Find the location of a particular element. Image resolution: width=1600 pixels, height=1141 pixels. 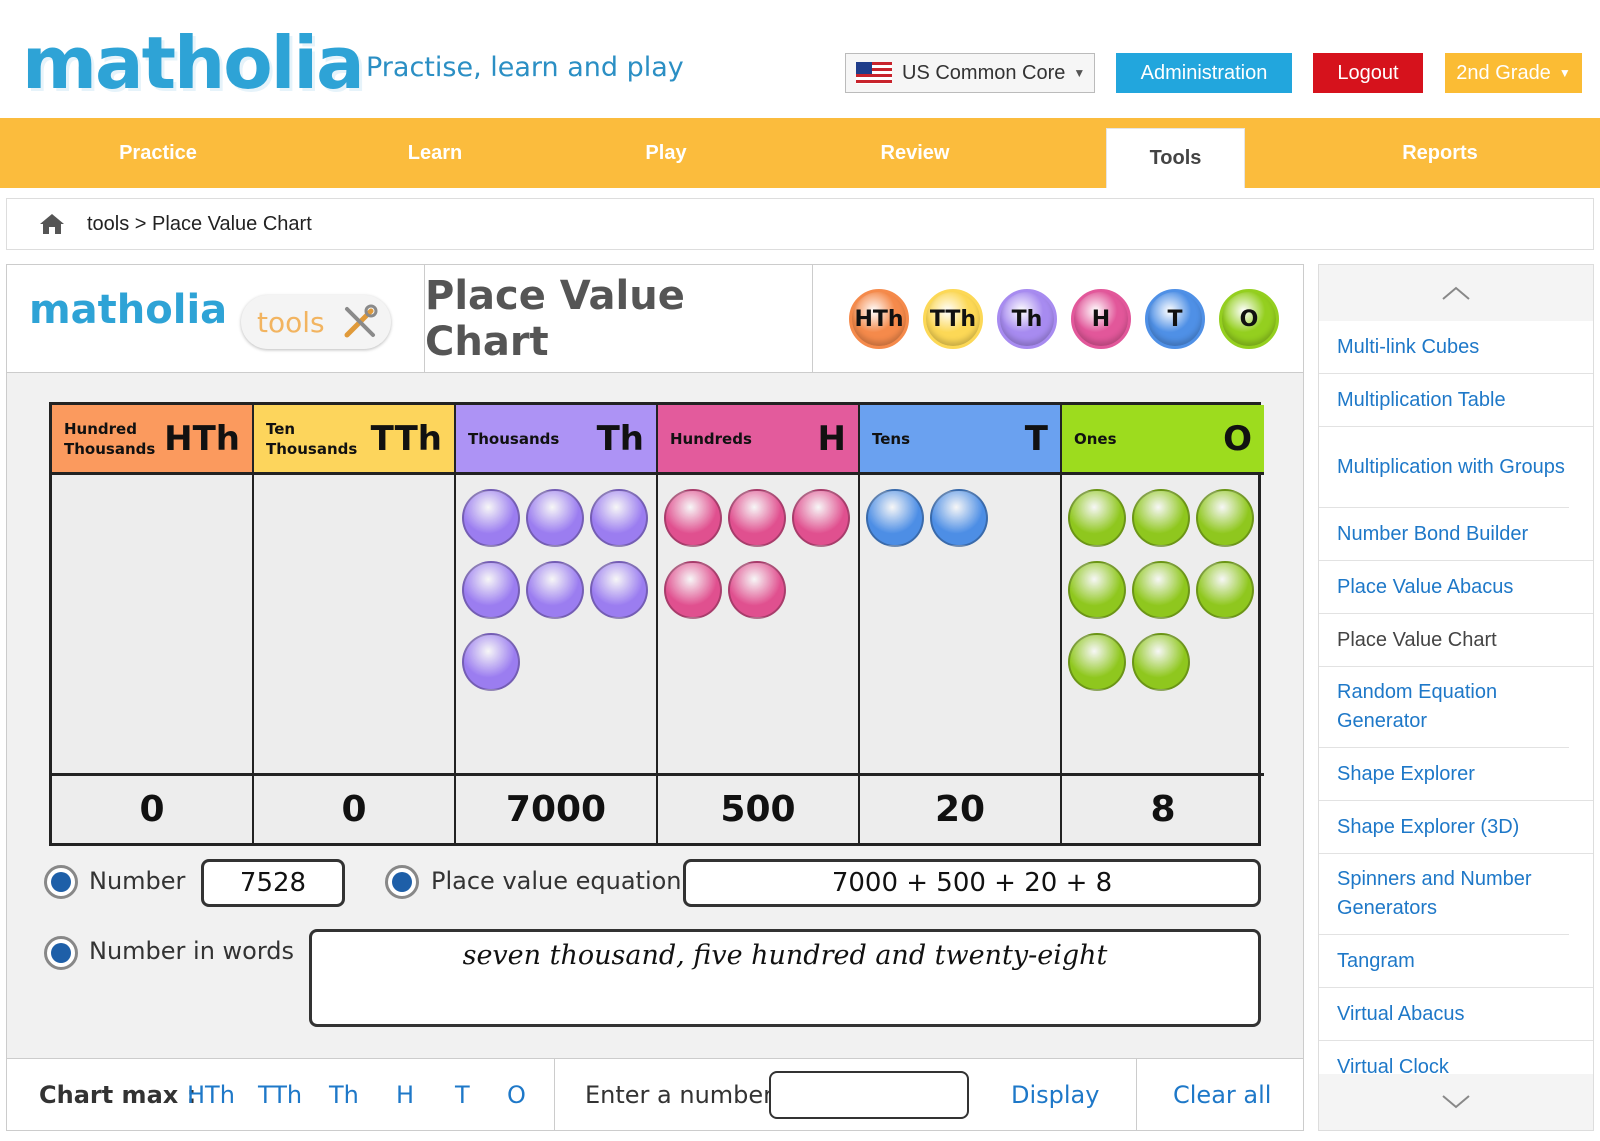

column-value: 7000 is located at coordinates (556, 808).